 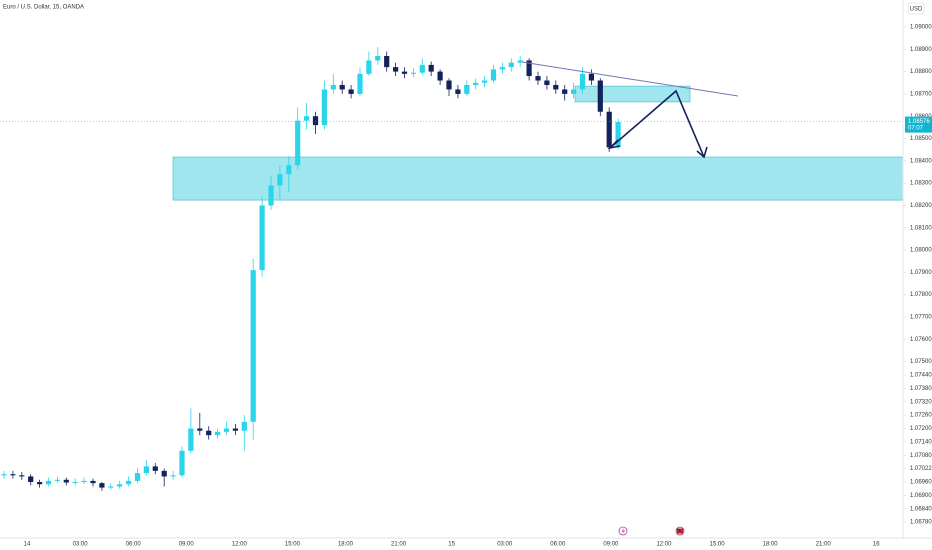 I want to click on y-tick-label: 1.07200, so click(x=921, y=429).